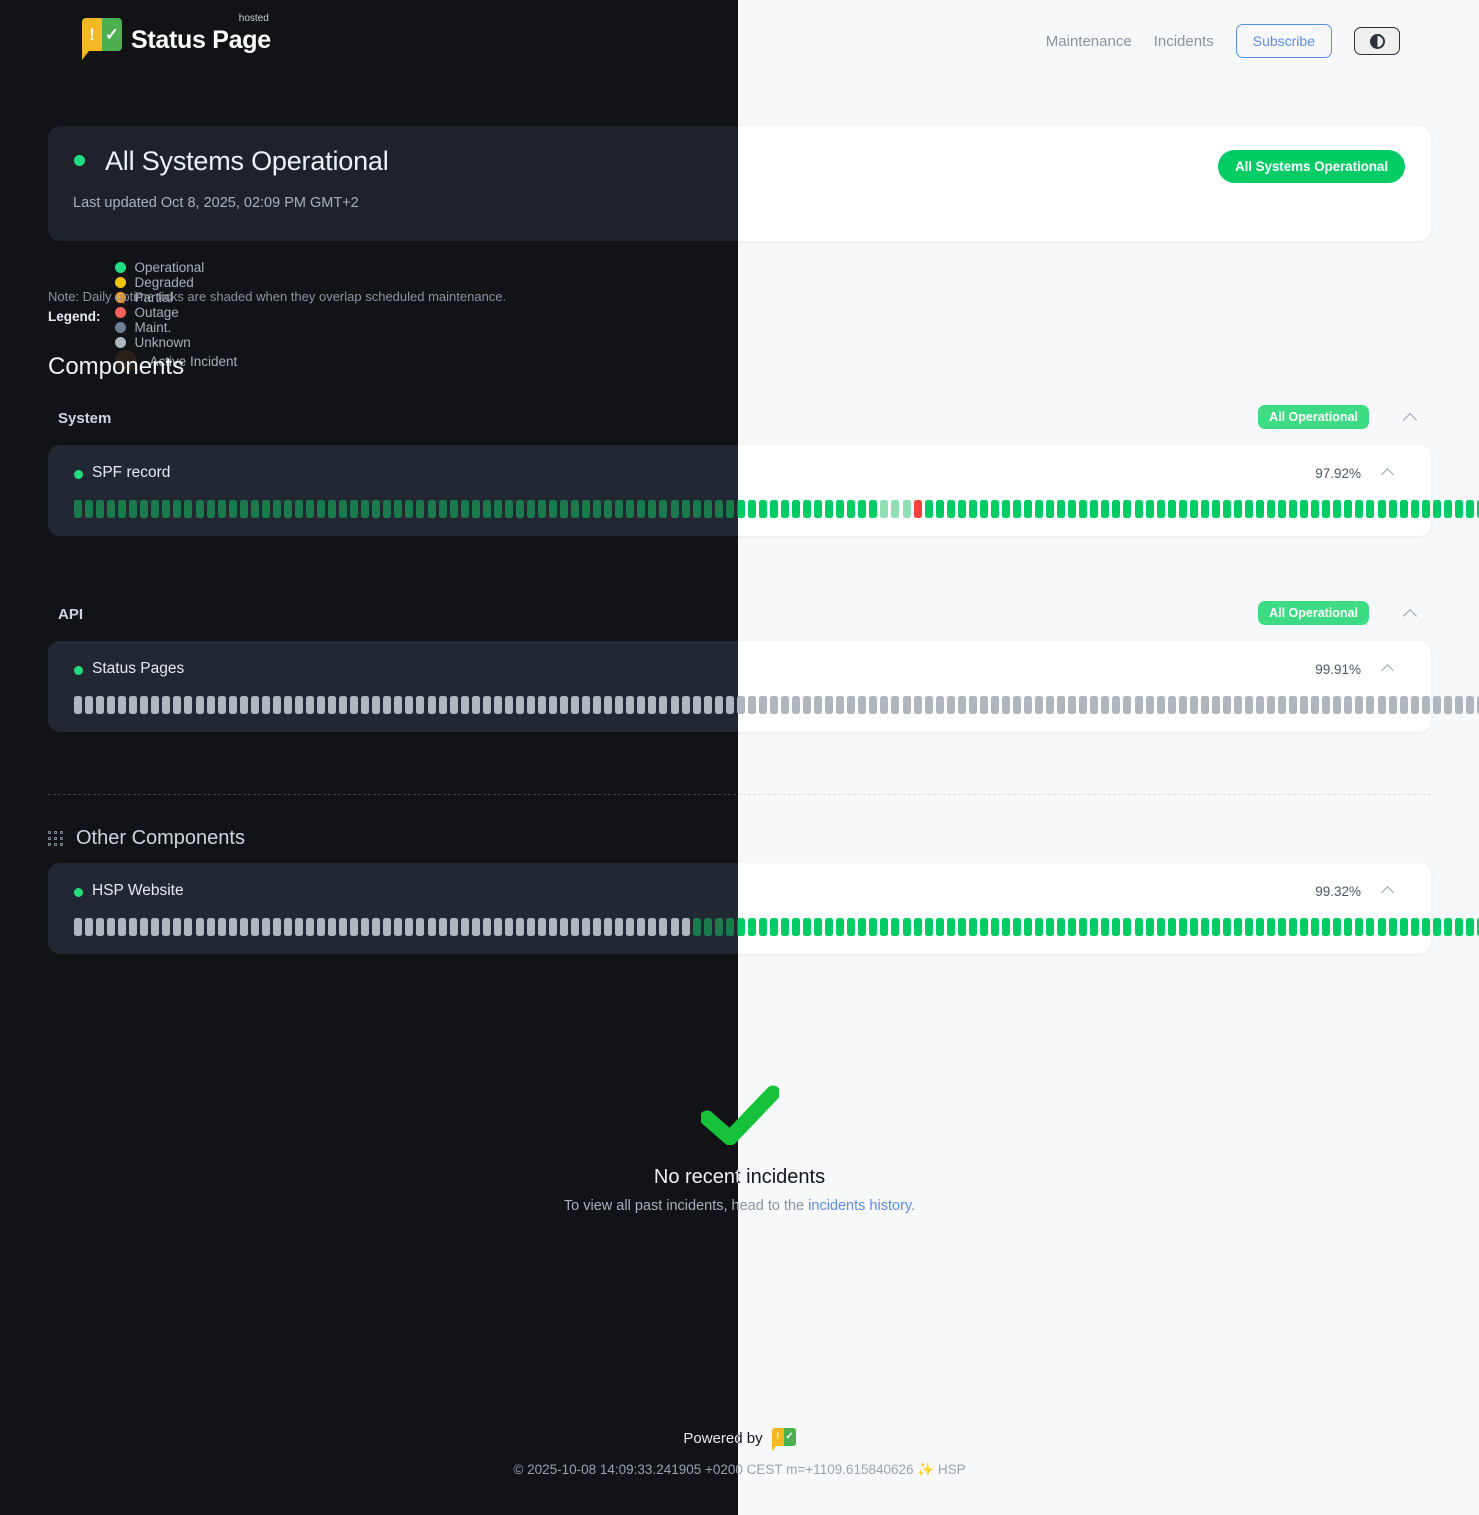 The width and height of the screenshot is (1479, 1515). I want to click on incidents-history-link: incidents history, so click(860, 1206).